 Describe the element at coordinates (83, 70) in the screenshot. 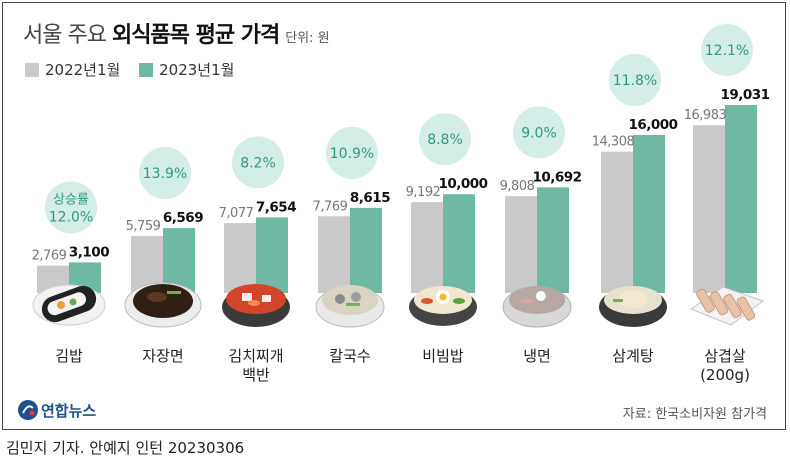

I see `legend-label-2022: 2022년1월` at that location.